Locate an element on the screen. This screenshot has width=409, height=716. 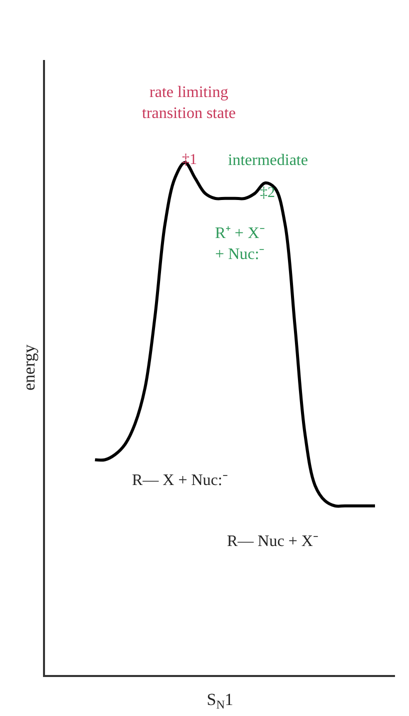
annotation: intermediate is located at coordinates (268, 160).